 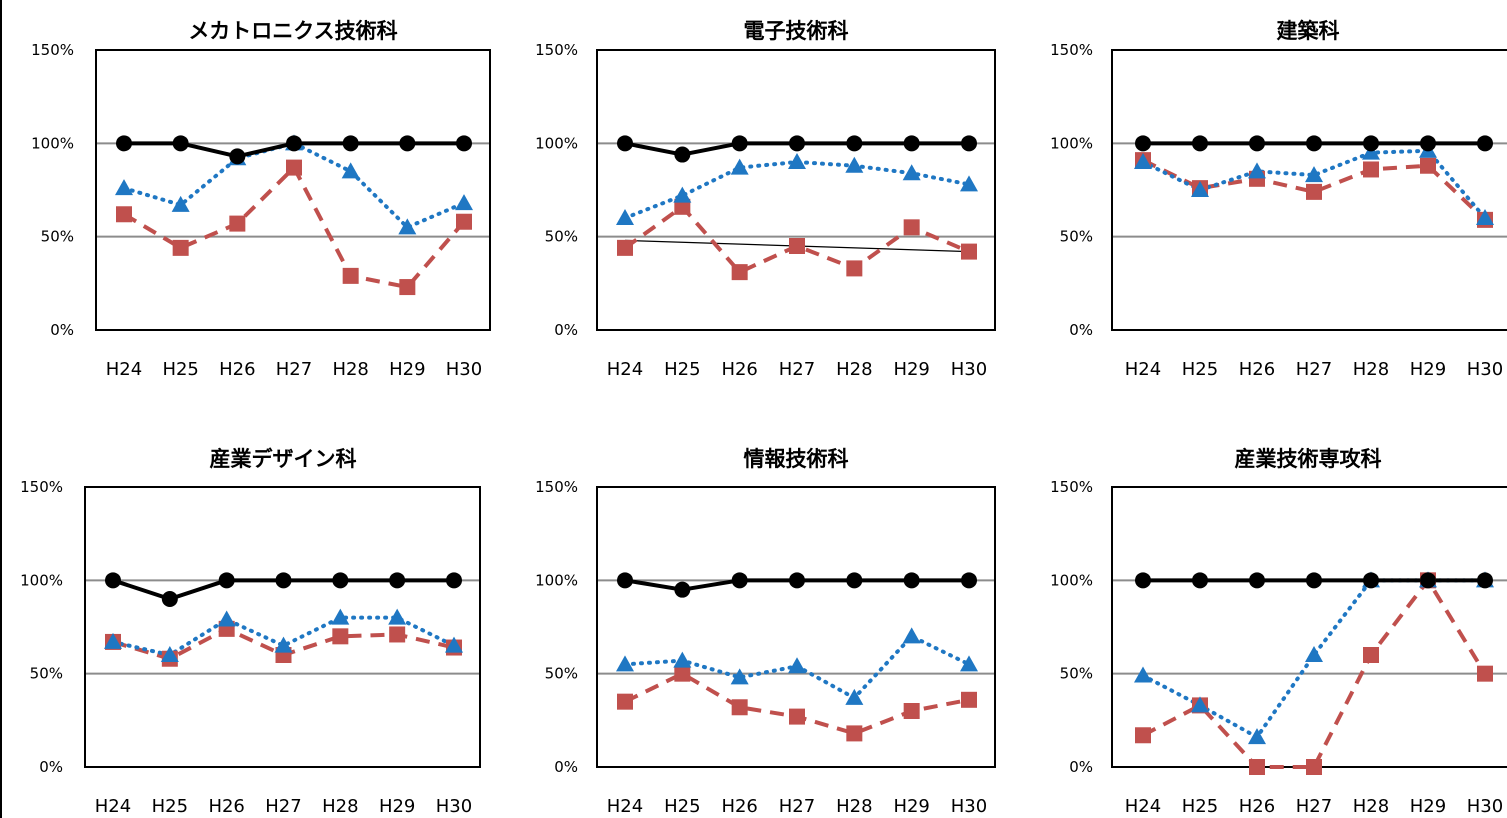 I want to click on chart-panel-5: 情報技術科 0% 50% 100% 150% H24 H25 H26 H27 H28 H29 H30, so click(x=765, y=632).